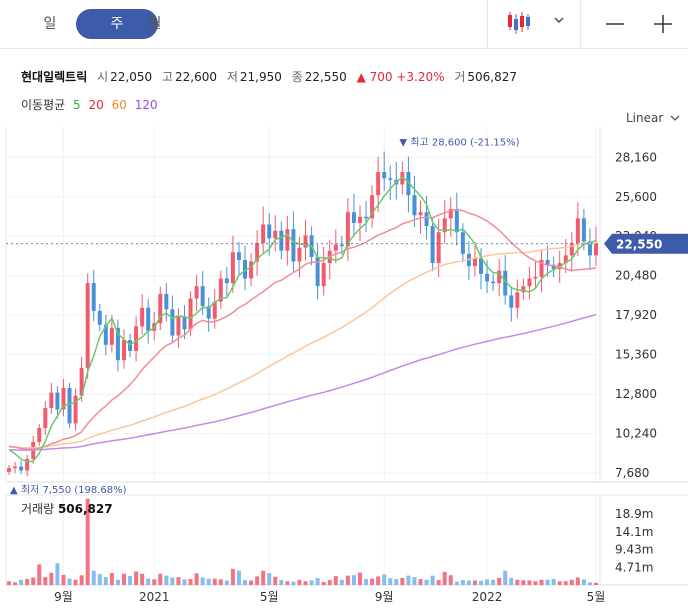 This screenshot has height=609, width=688. Describe the element at coordinates (632, 473) in the screenshot. I see `y-tick-label: 7,680` at that location.